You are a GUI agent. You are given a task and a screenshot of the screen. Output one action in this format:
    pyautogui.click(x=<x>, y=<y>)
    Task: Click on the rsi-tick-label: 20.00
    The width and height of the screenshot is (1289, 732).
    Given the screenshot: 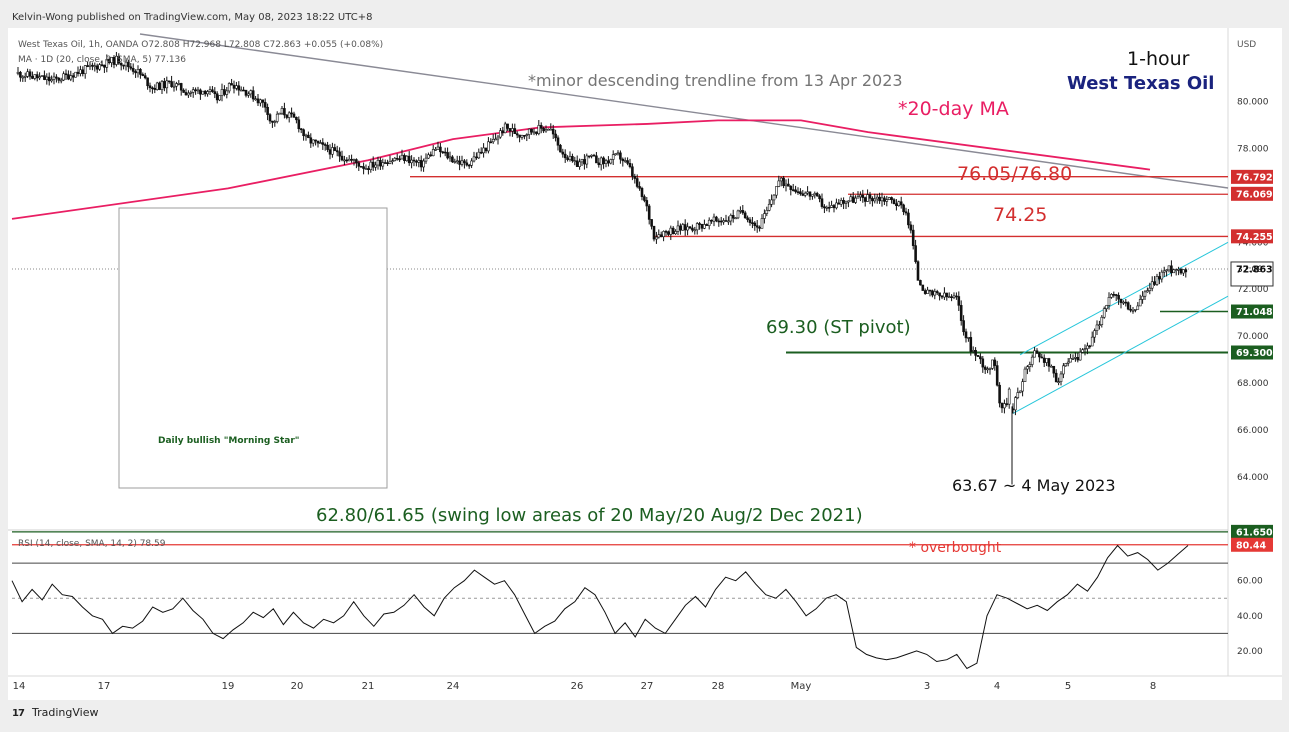 What is the action you would take?
    pyautogui.click(x=1250, y=652)
    